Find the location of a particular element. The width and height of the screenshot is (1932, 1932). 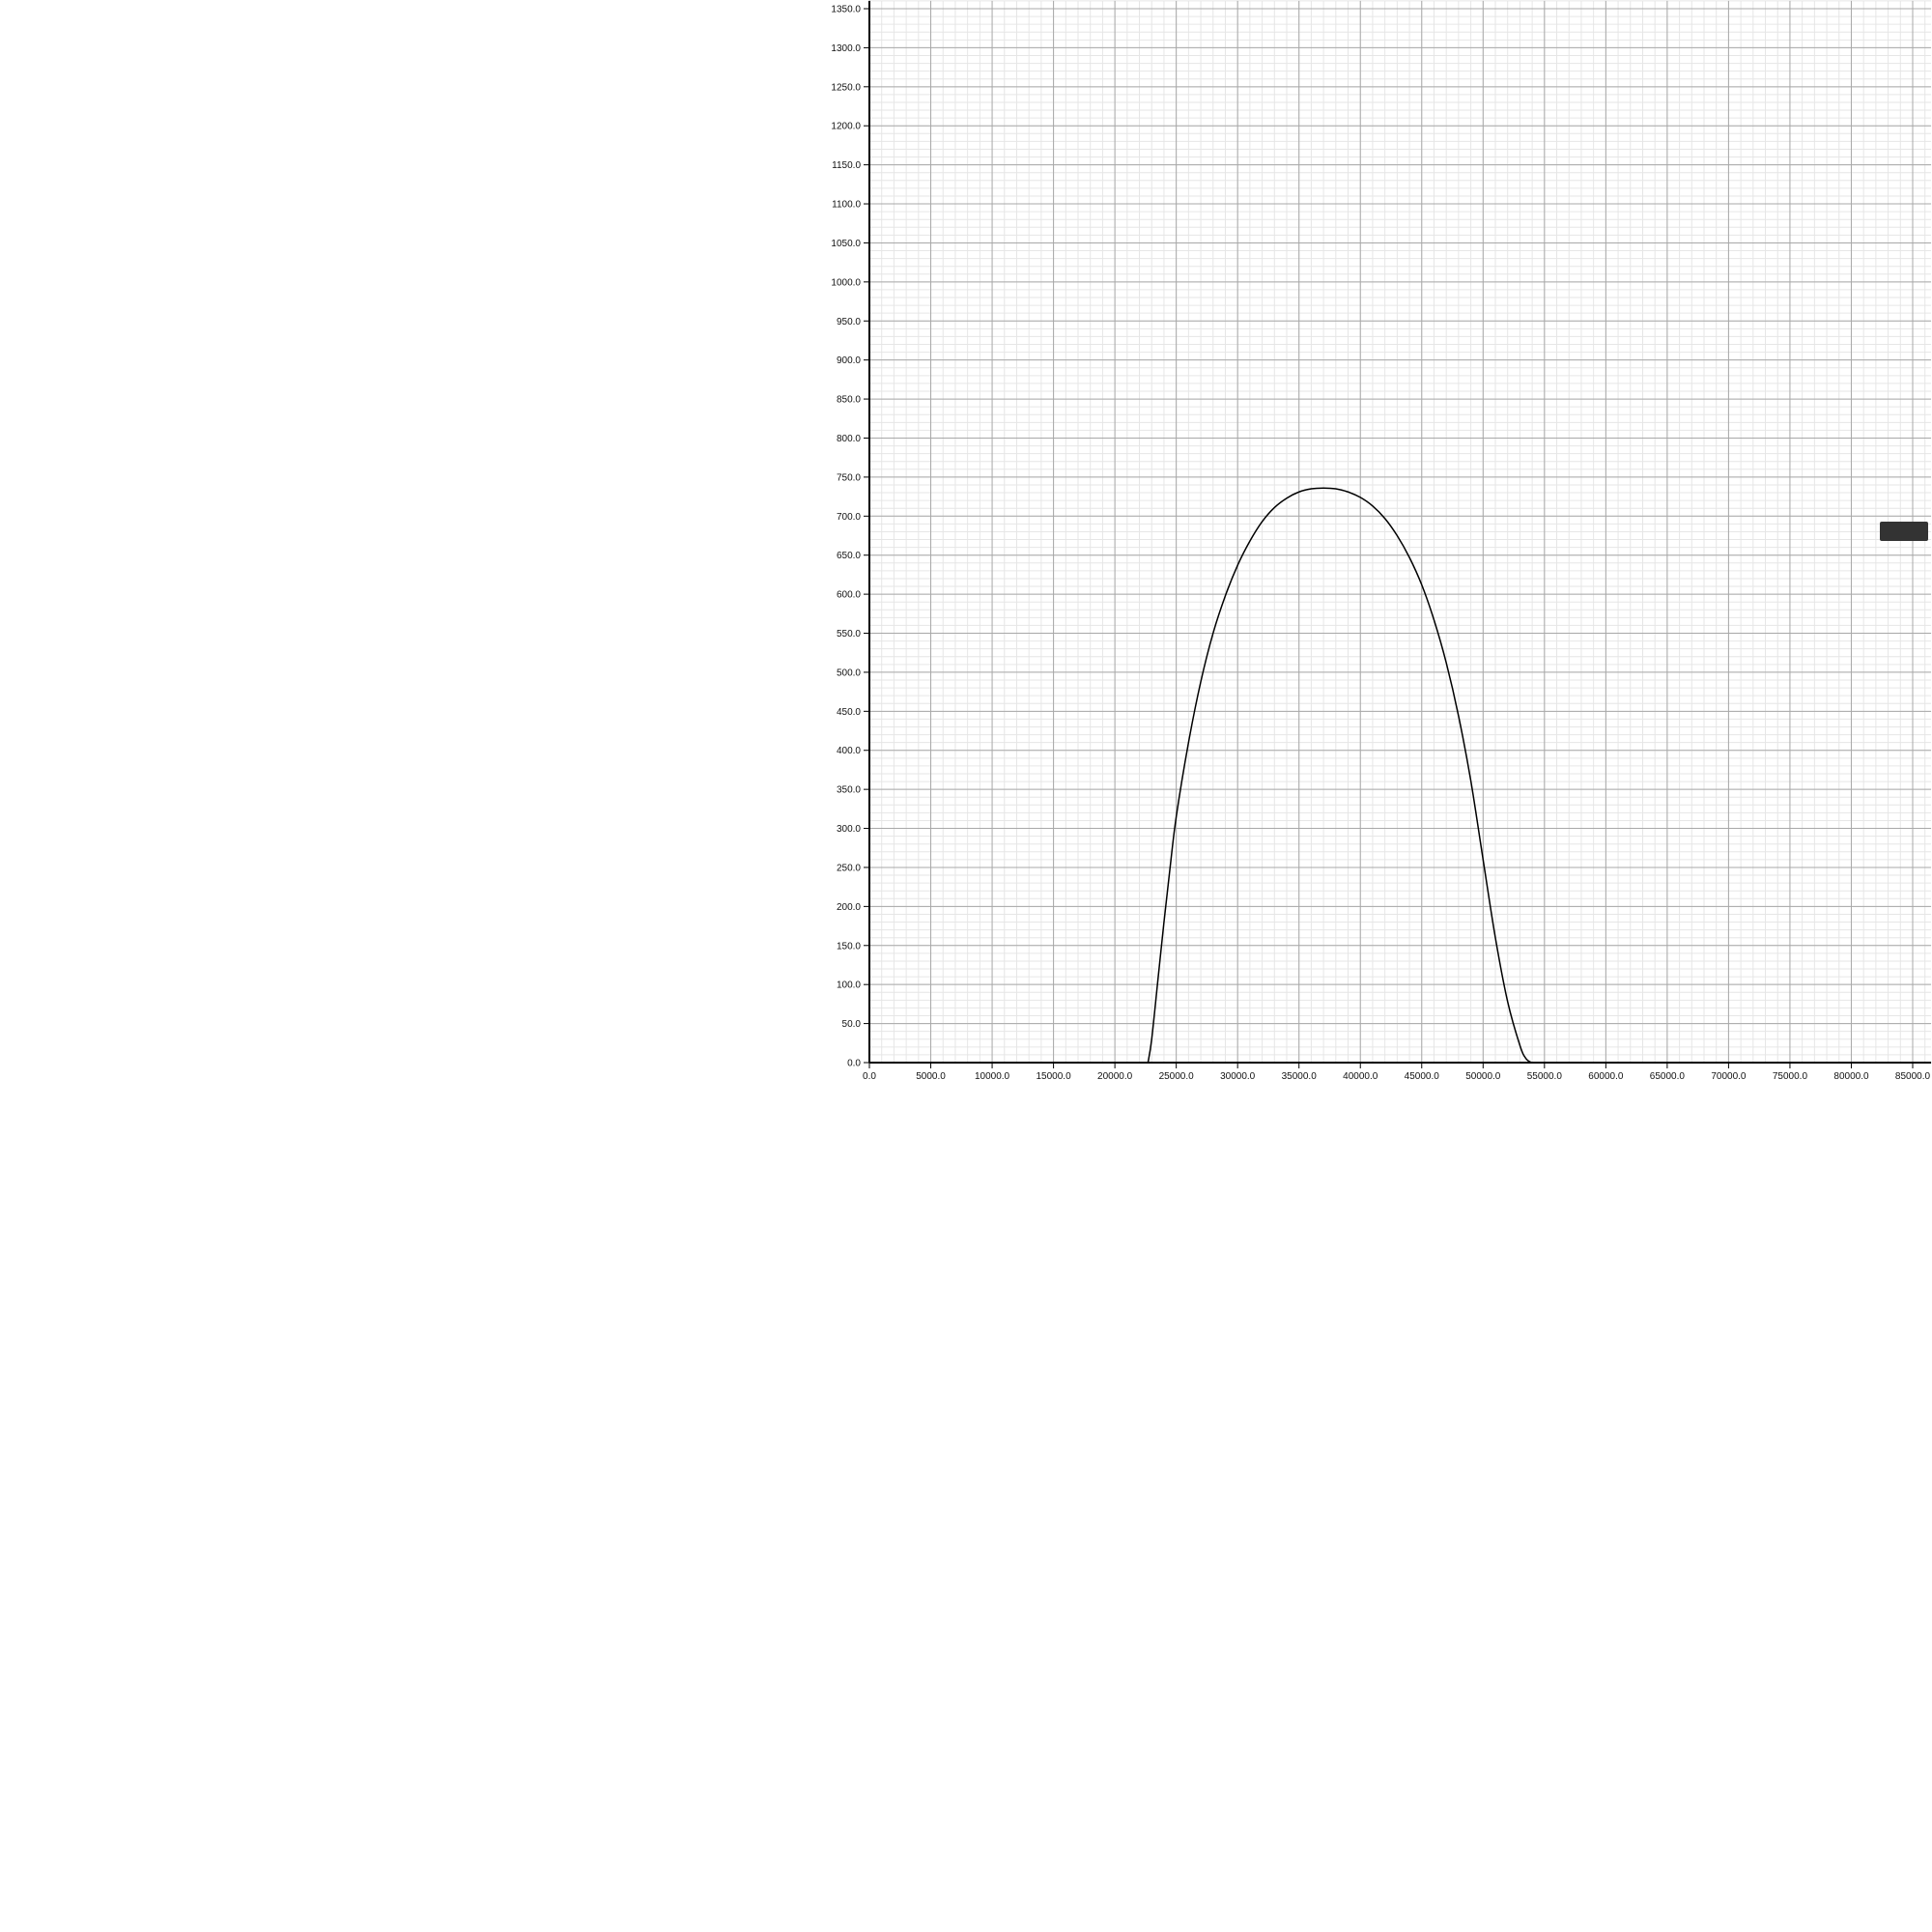

y-tick-label: 700.0 is located at coordinates (849, 517).